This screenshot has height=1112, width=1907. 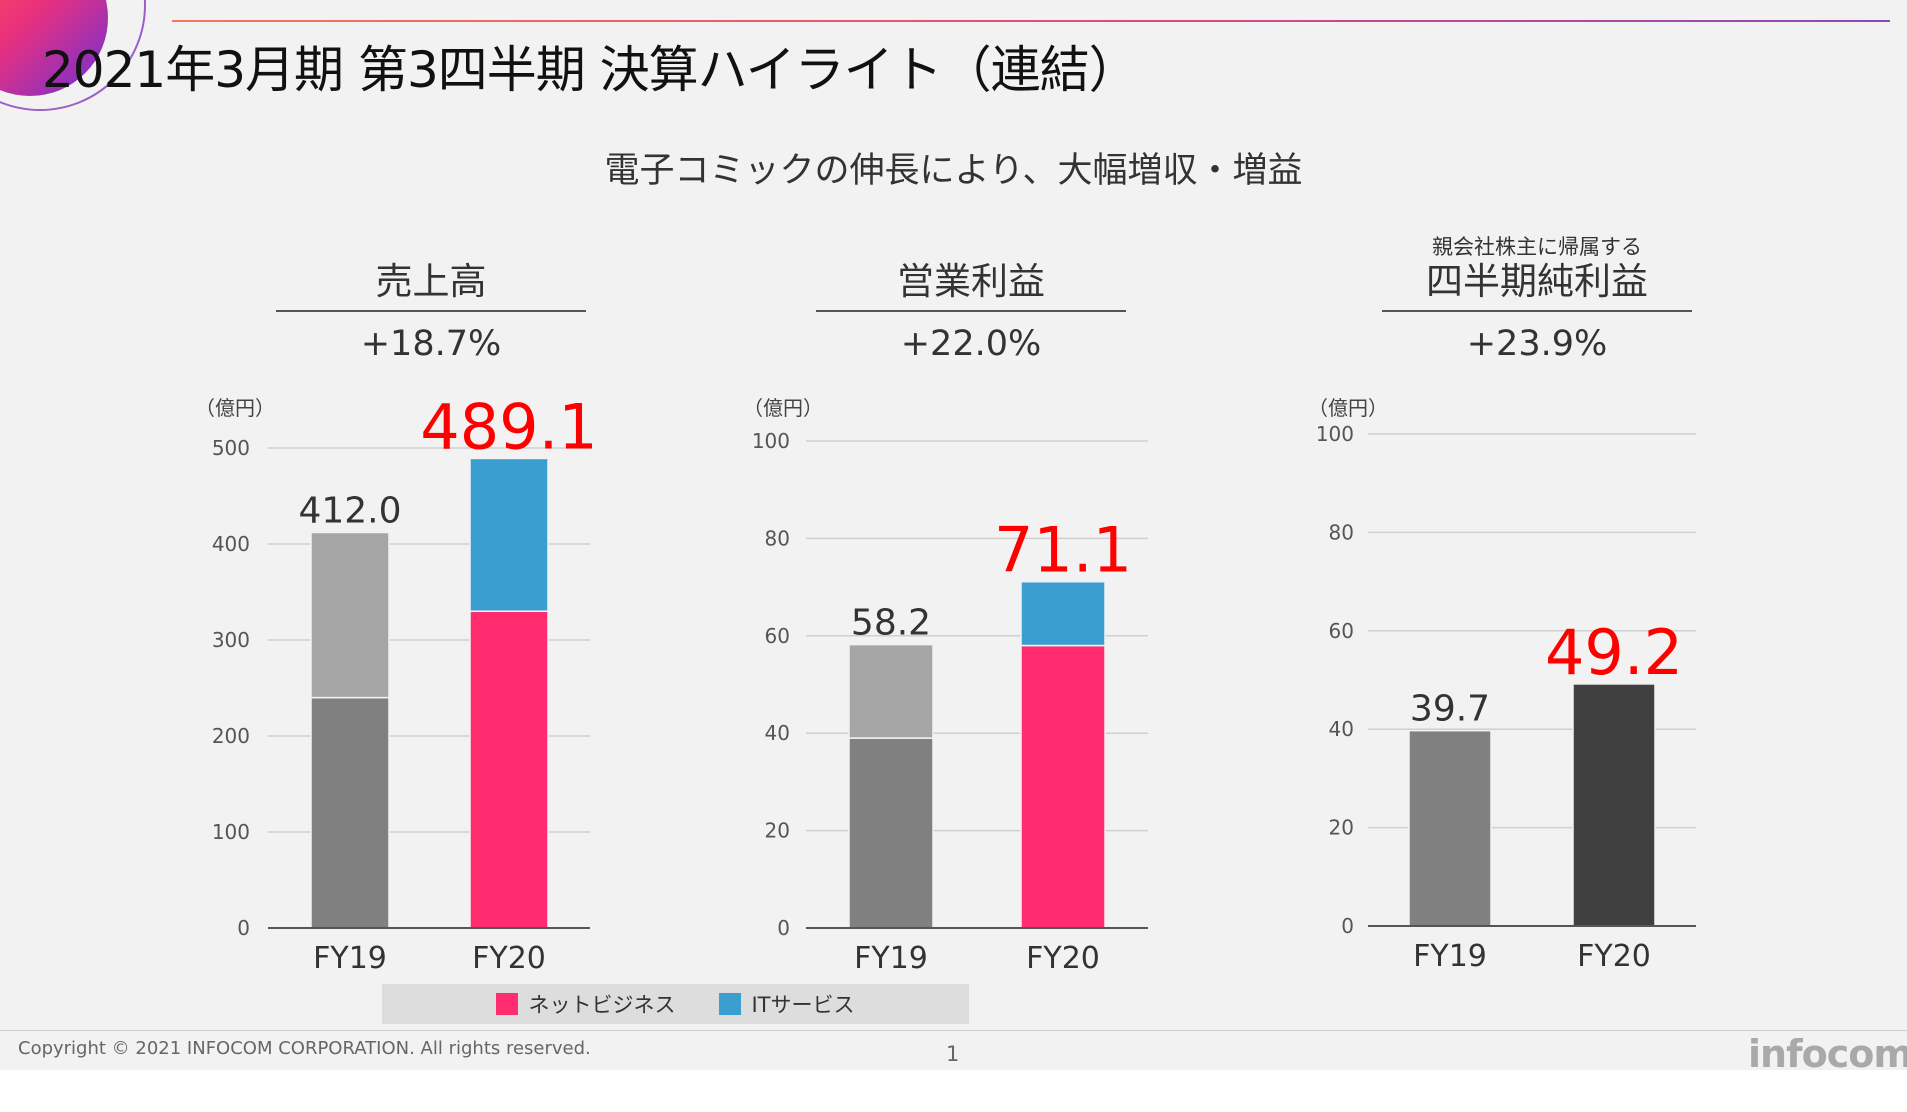 I want to click on legend-item-net-business: ネットビジネス, so click(x=585, y=1004).